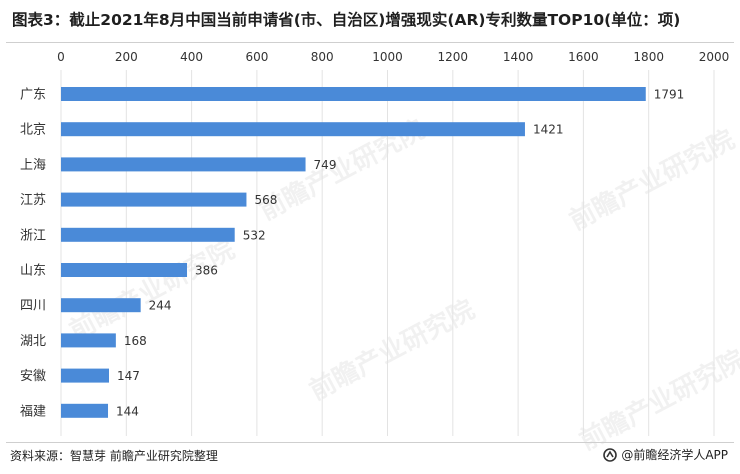 This screenshot has width=740, height=474. I want to click on value-label: 386, so click(206, 271).